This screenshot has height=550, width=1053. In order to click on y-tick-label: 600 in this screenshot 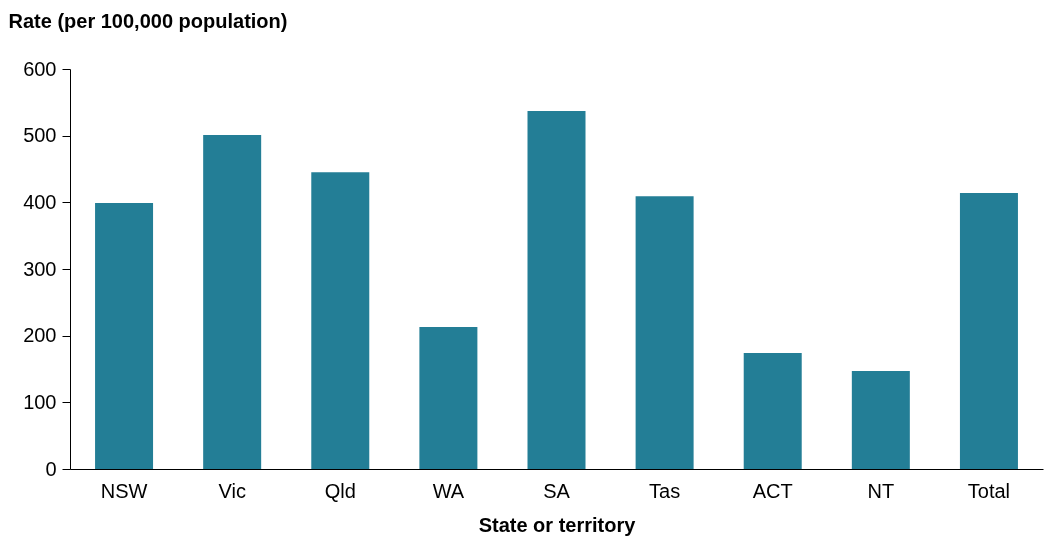, I will do `click(40, 68)`.